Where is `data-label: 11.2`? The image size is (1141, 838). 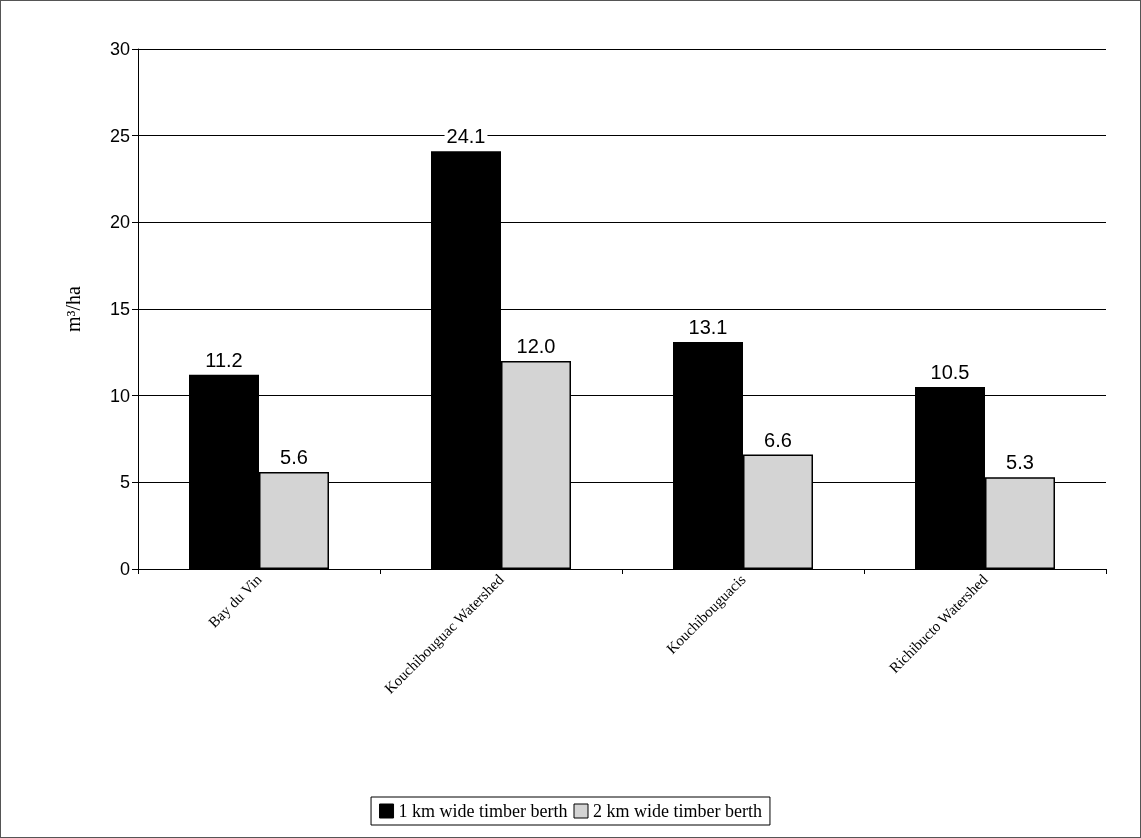 data-label: 11.2 is located at coordinates (224, 359).